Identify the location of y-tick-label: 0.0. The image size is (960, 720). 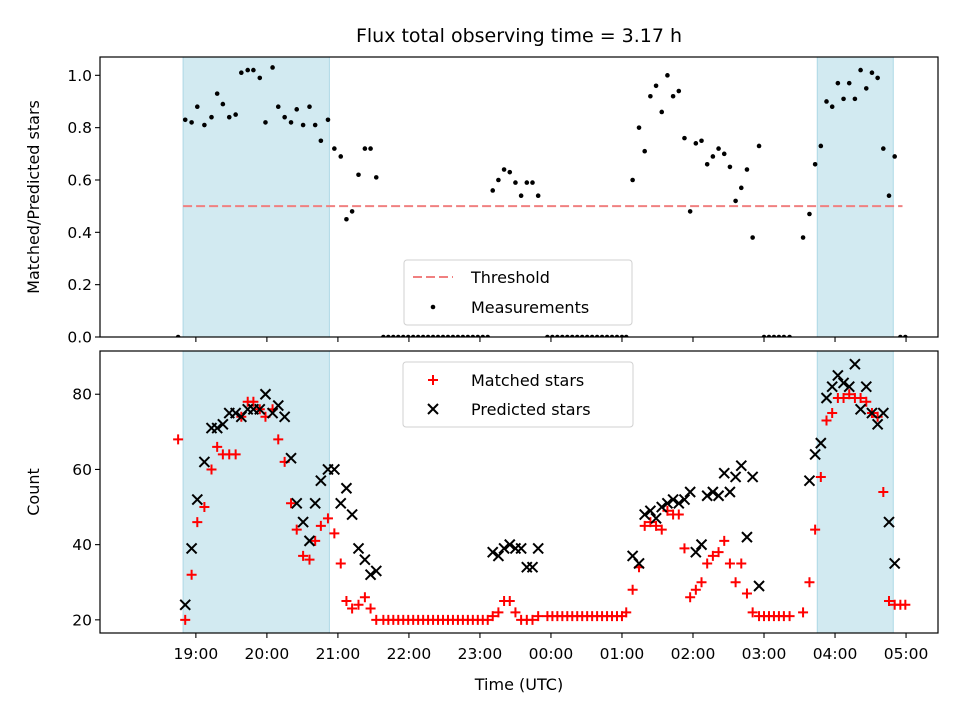
(79, 338).